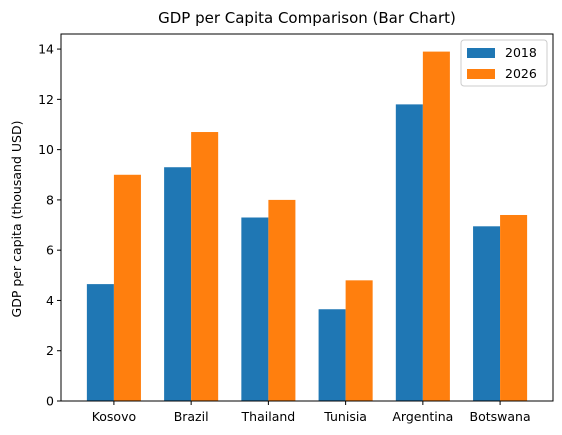 The height and width of the screenshot is (435, 562). What do you see at coordinates (422, 416) in the screenshot?
I see `x-tick-label: Argentina` at bounding box center [422, 416].